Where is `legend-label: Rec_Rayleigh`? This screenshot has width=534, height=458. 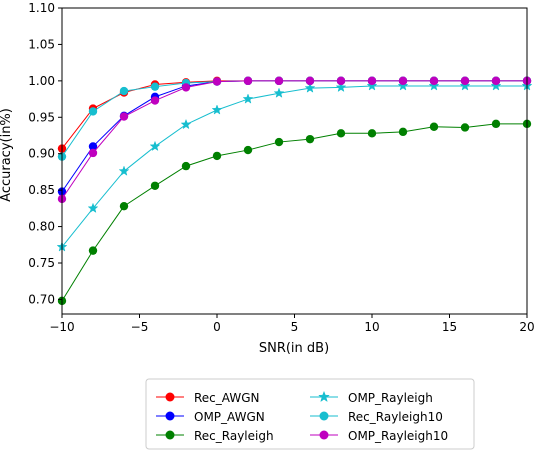 legend-label: Rec_Rayleigh is located at coordinates (234, 436).